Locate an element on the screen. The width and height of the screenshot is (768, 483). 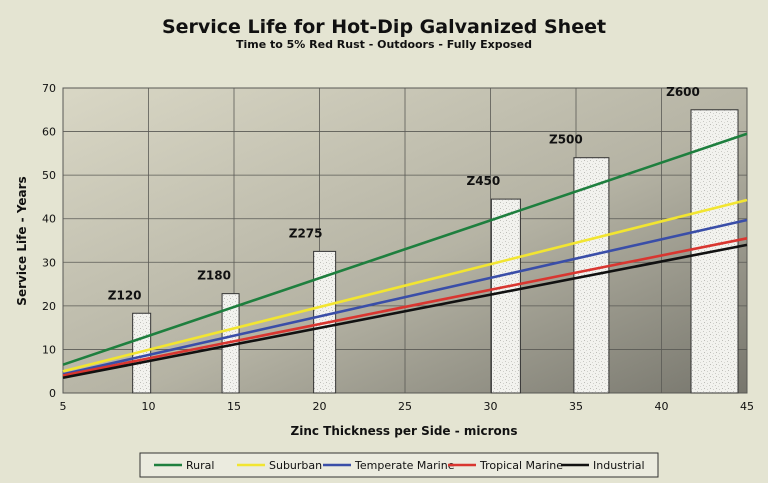
bar-label: Z500 is located at coordinates (566, 140).